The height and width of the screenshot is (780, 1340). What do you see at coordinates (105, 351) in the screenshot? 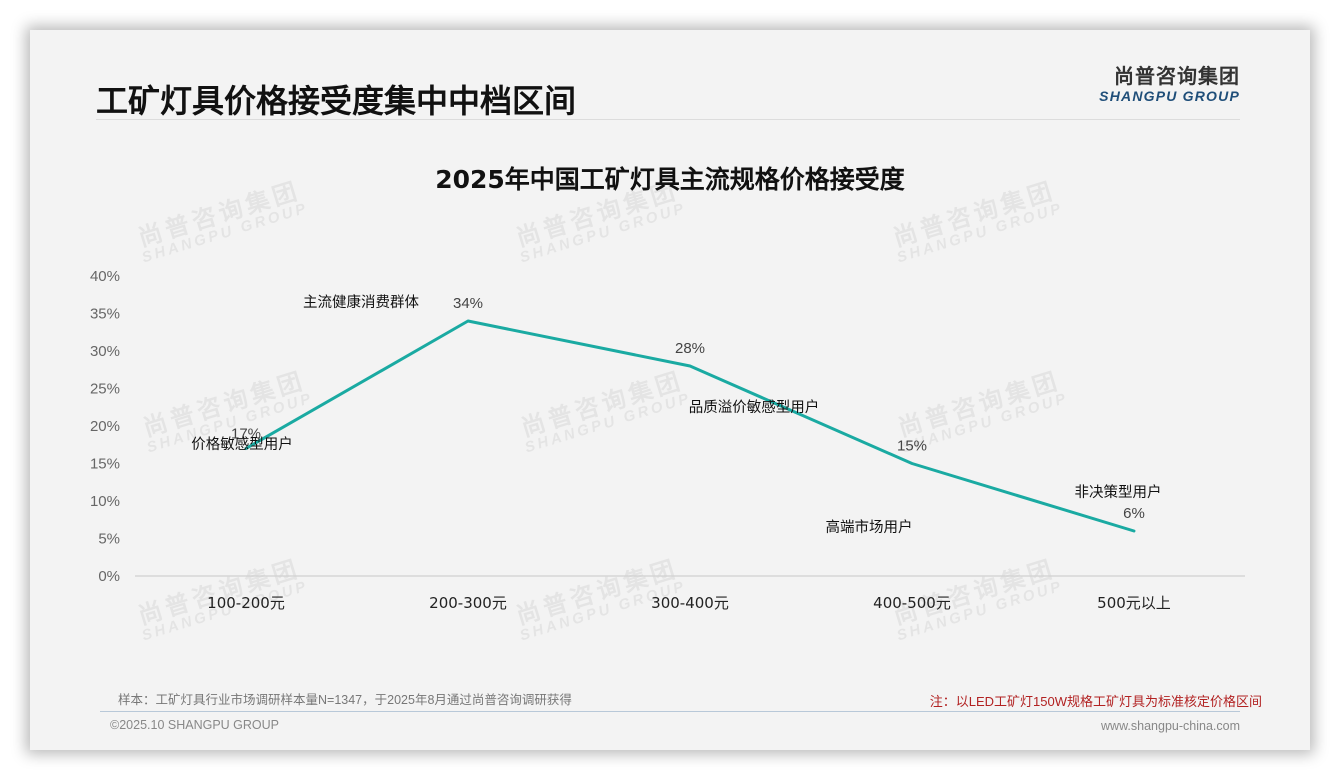
I see `y-tick-label: 30%` at bounding box center [105, 351].